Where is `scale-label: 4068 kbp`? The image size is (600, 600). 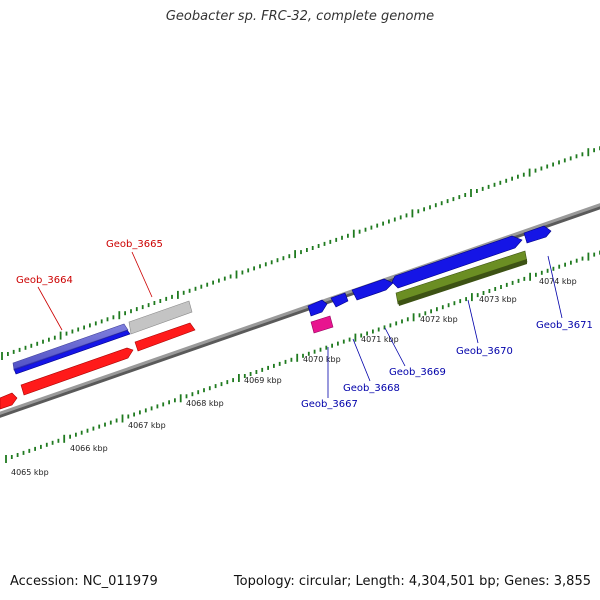
scale-label: 4068 kbp is located at coordinates (205, 403).